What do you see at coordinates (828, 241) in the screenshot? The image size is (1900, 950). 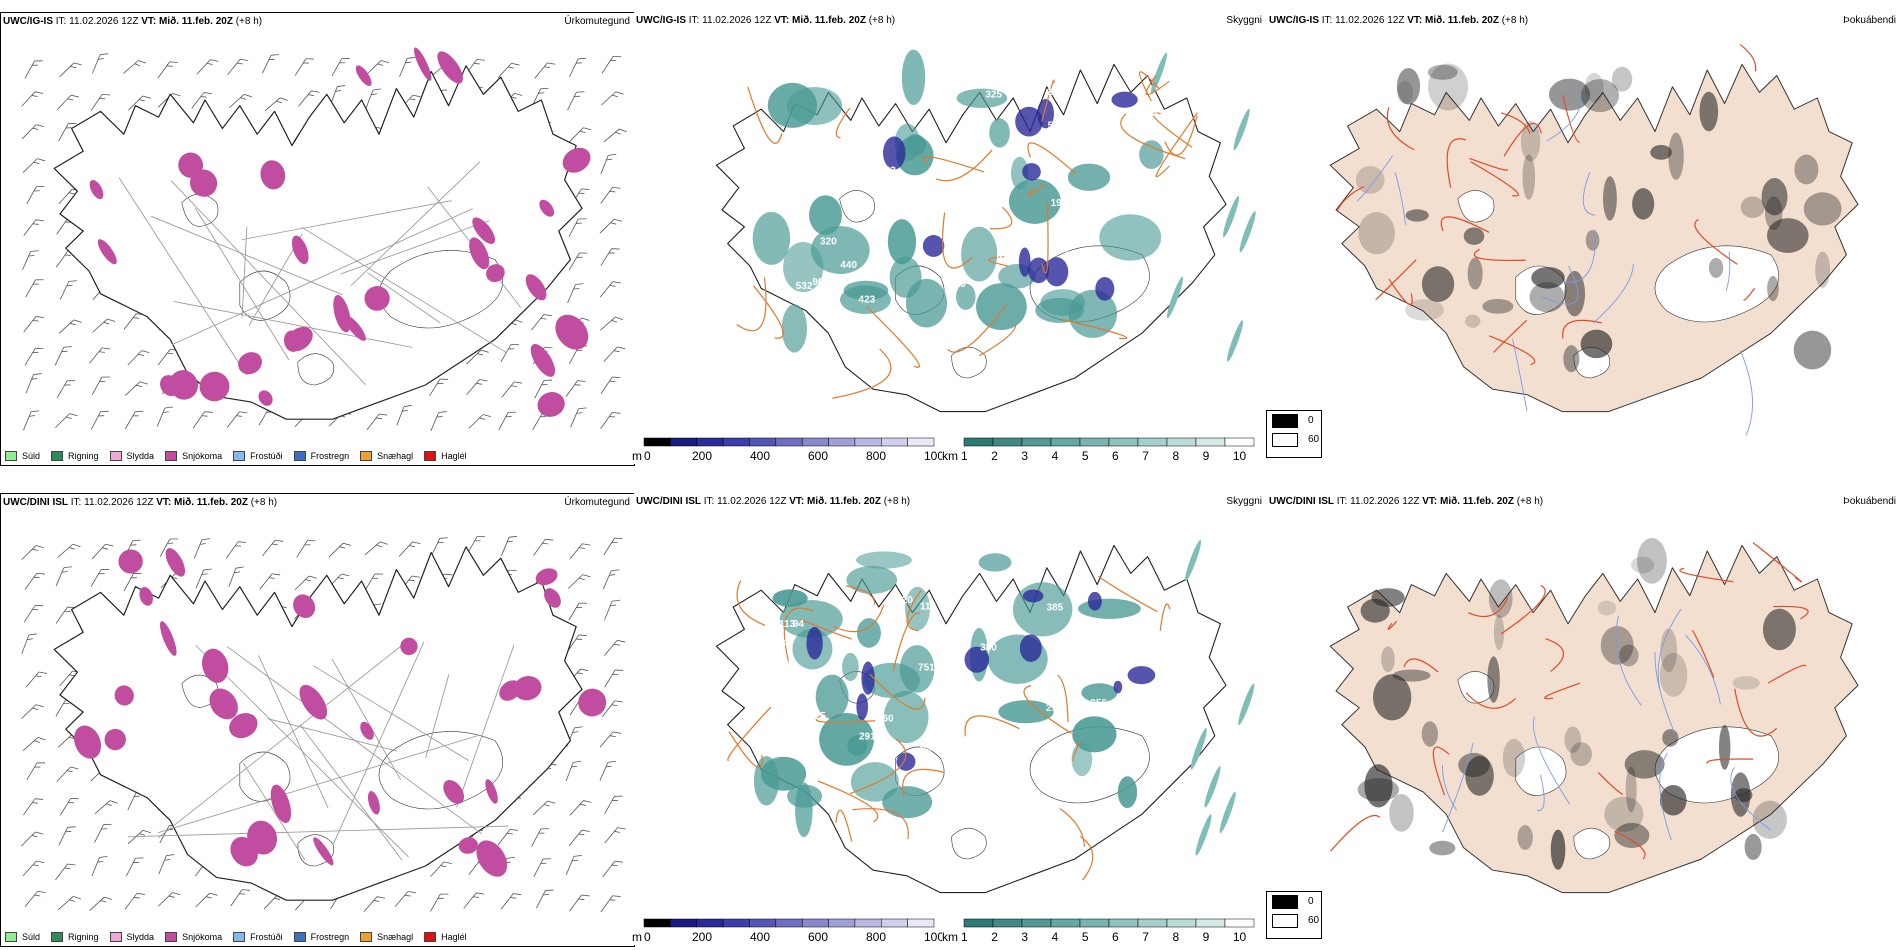 I see `ceiling-label: 320` at bounding box center [828, 241].